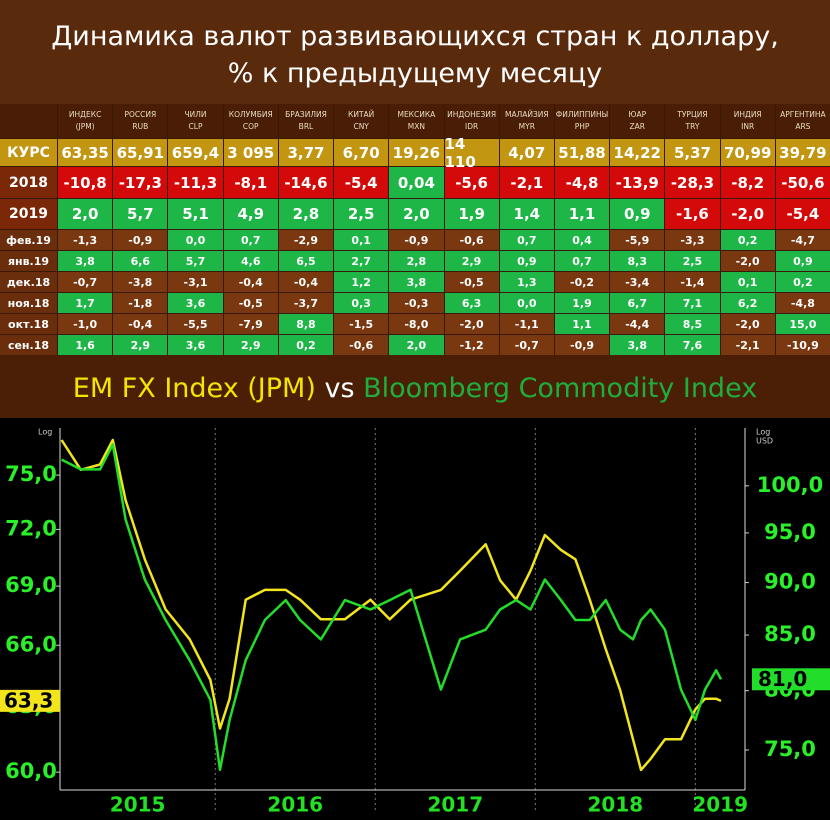 Image resolution: width=830 pixels, height=820 pixels. I want to click on table-cell: 2,0, so click(416, 345).